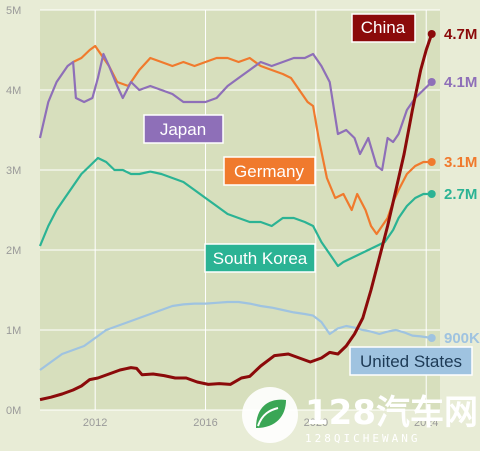  What do you see at coordinates (431, 162) in the screenshot?
I see `series-end-point-germany` at bounding box center [431, 162].